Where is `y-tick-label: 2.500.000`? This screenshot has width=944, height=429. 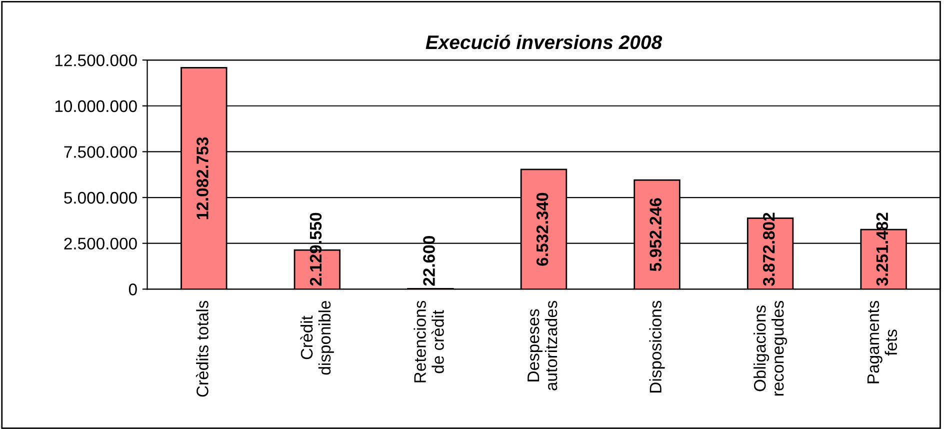
y-tick-label: 2.500.000 is located at coordinates (100, 244).